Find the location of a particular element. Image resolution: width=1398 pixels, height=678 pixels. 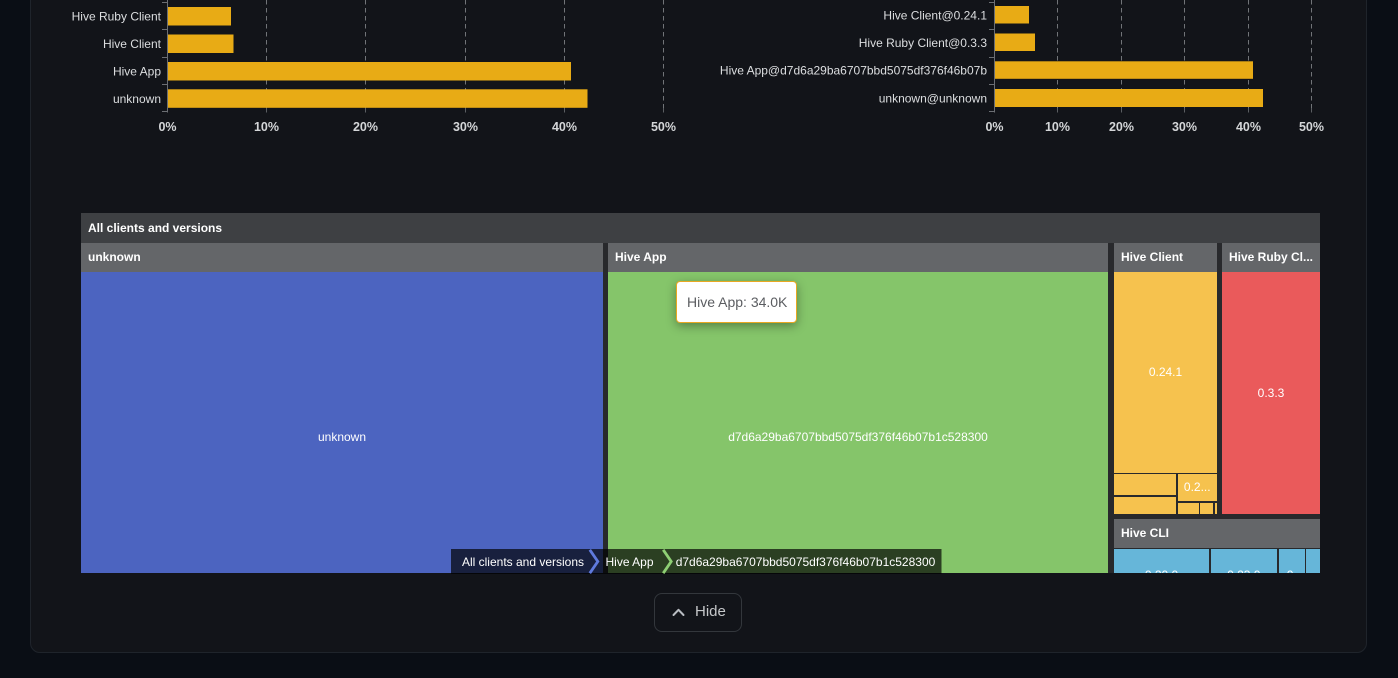

svg-text:d7d6a29ba6707bbd5075df376f46b0: d7d6a29ba6707bbd5075df376f46b07b1c528300 is located at coordinates (806, 562).